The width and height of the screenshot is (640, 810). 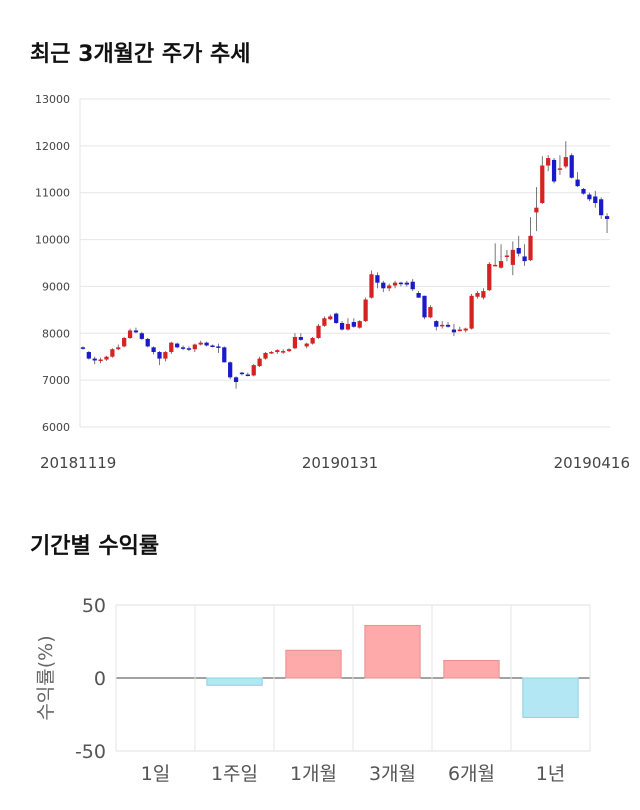 I want to click on price-trend-title: 최근 3개월간 주가 추세, so click(x=140, y=54).